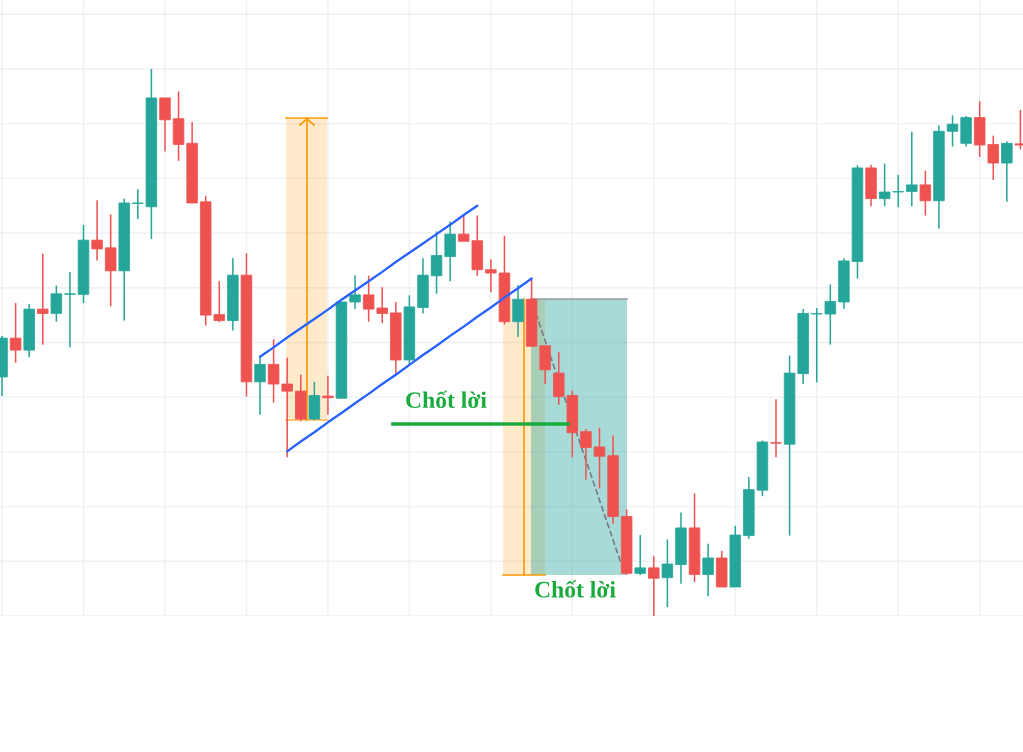  I want to click on ref-line-label: Chốt lời, so click(446, 399).